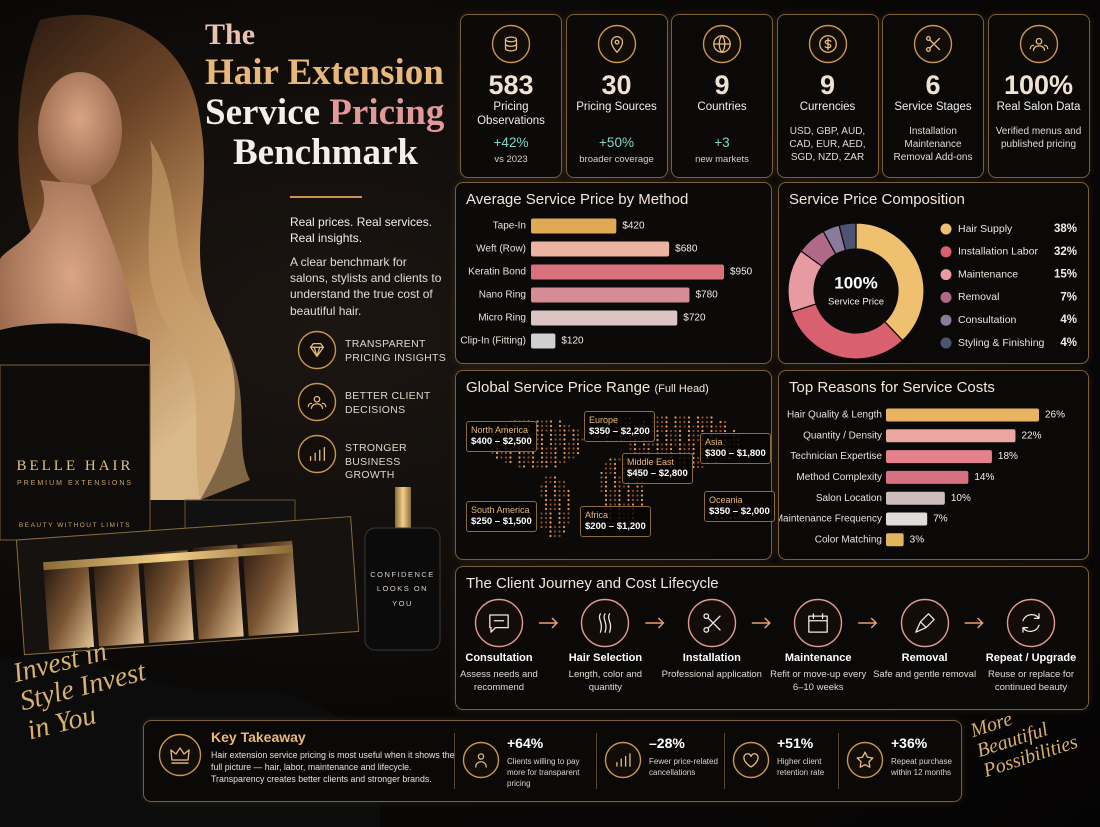 This screenshot has height=827, width=1100. Describe the element at coordinates (605, 658) in the screenshot. I see `step-name: Hair Selection` at that location.